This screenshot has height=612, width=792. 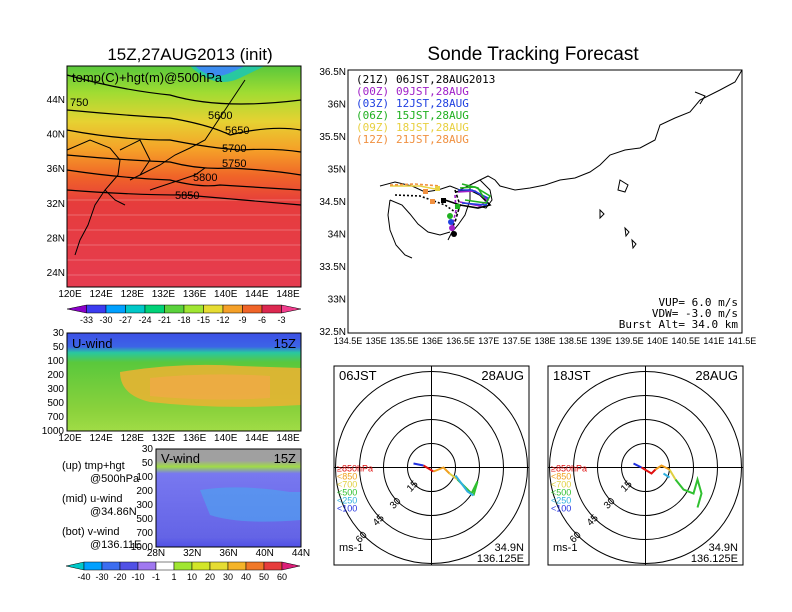 What do you see at coordinates (601, 341) in the screenshot?
I see `lon-tick: 139E` at bounding box center [601, 341].